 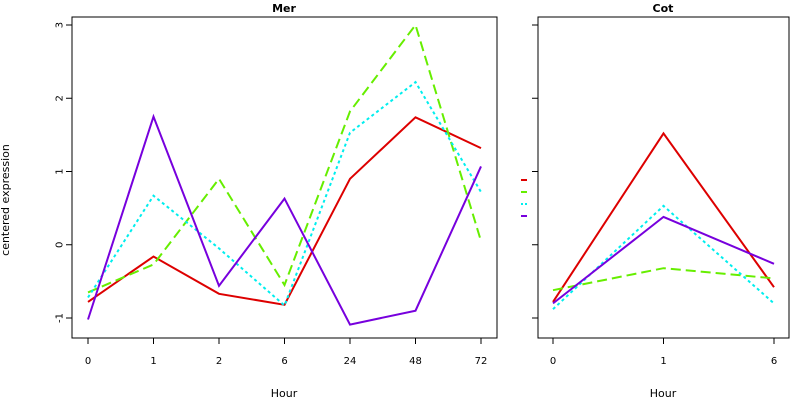 I want to click on panel-mer-title: Mer, so click(x=284, y=8).